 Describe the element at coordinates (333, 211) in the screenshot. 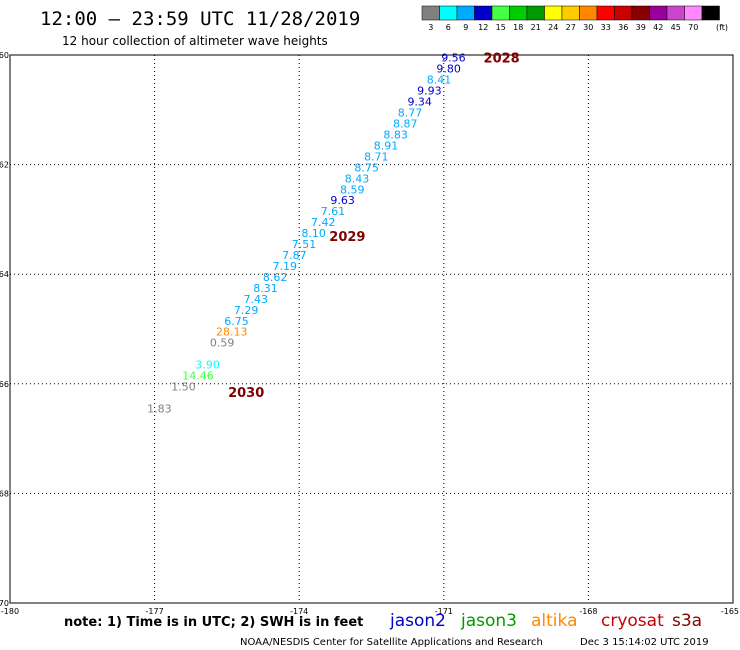

I see `wave-height-point: 7.61` at that location.